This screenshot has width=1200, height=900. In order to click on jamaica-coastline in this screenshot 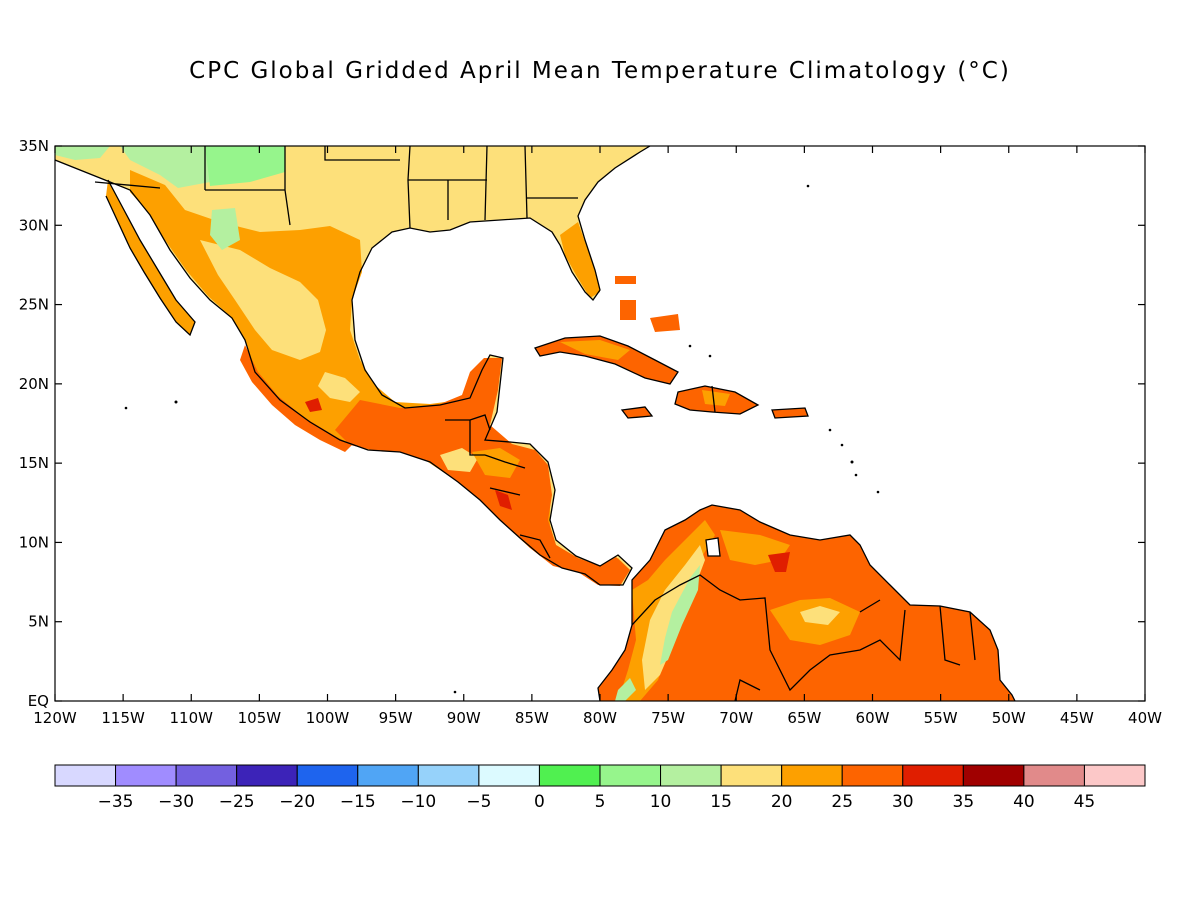, I will do `click(637, 412)`.